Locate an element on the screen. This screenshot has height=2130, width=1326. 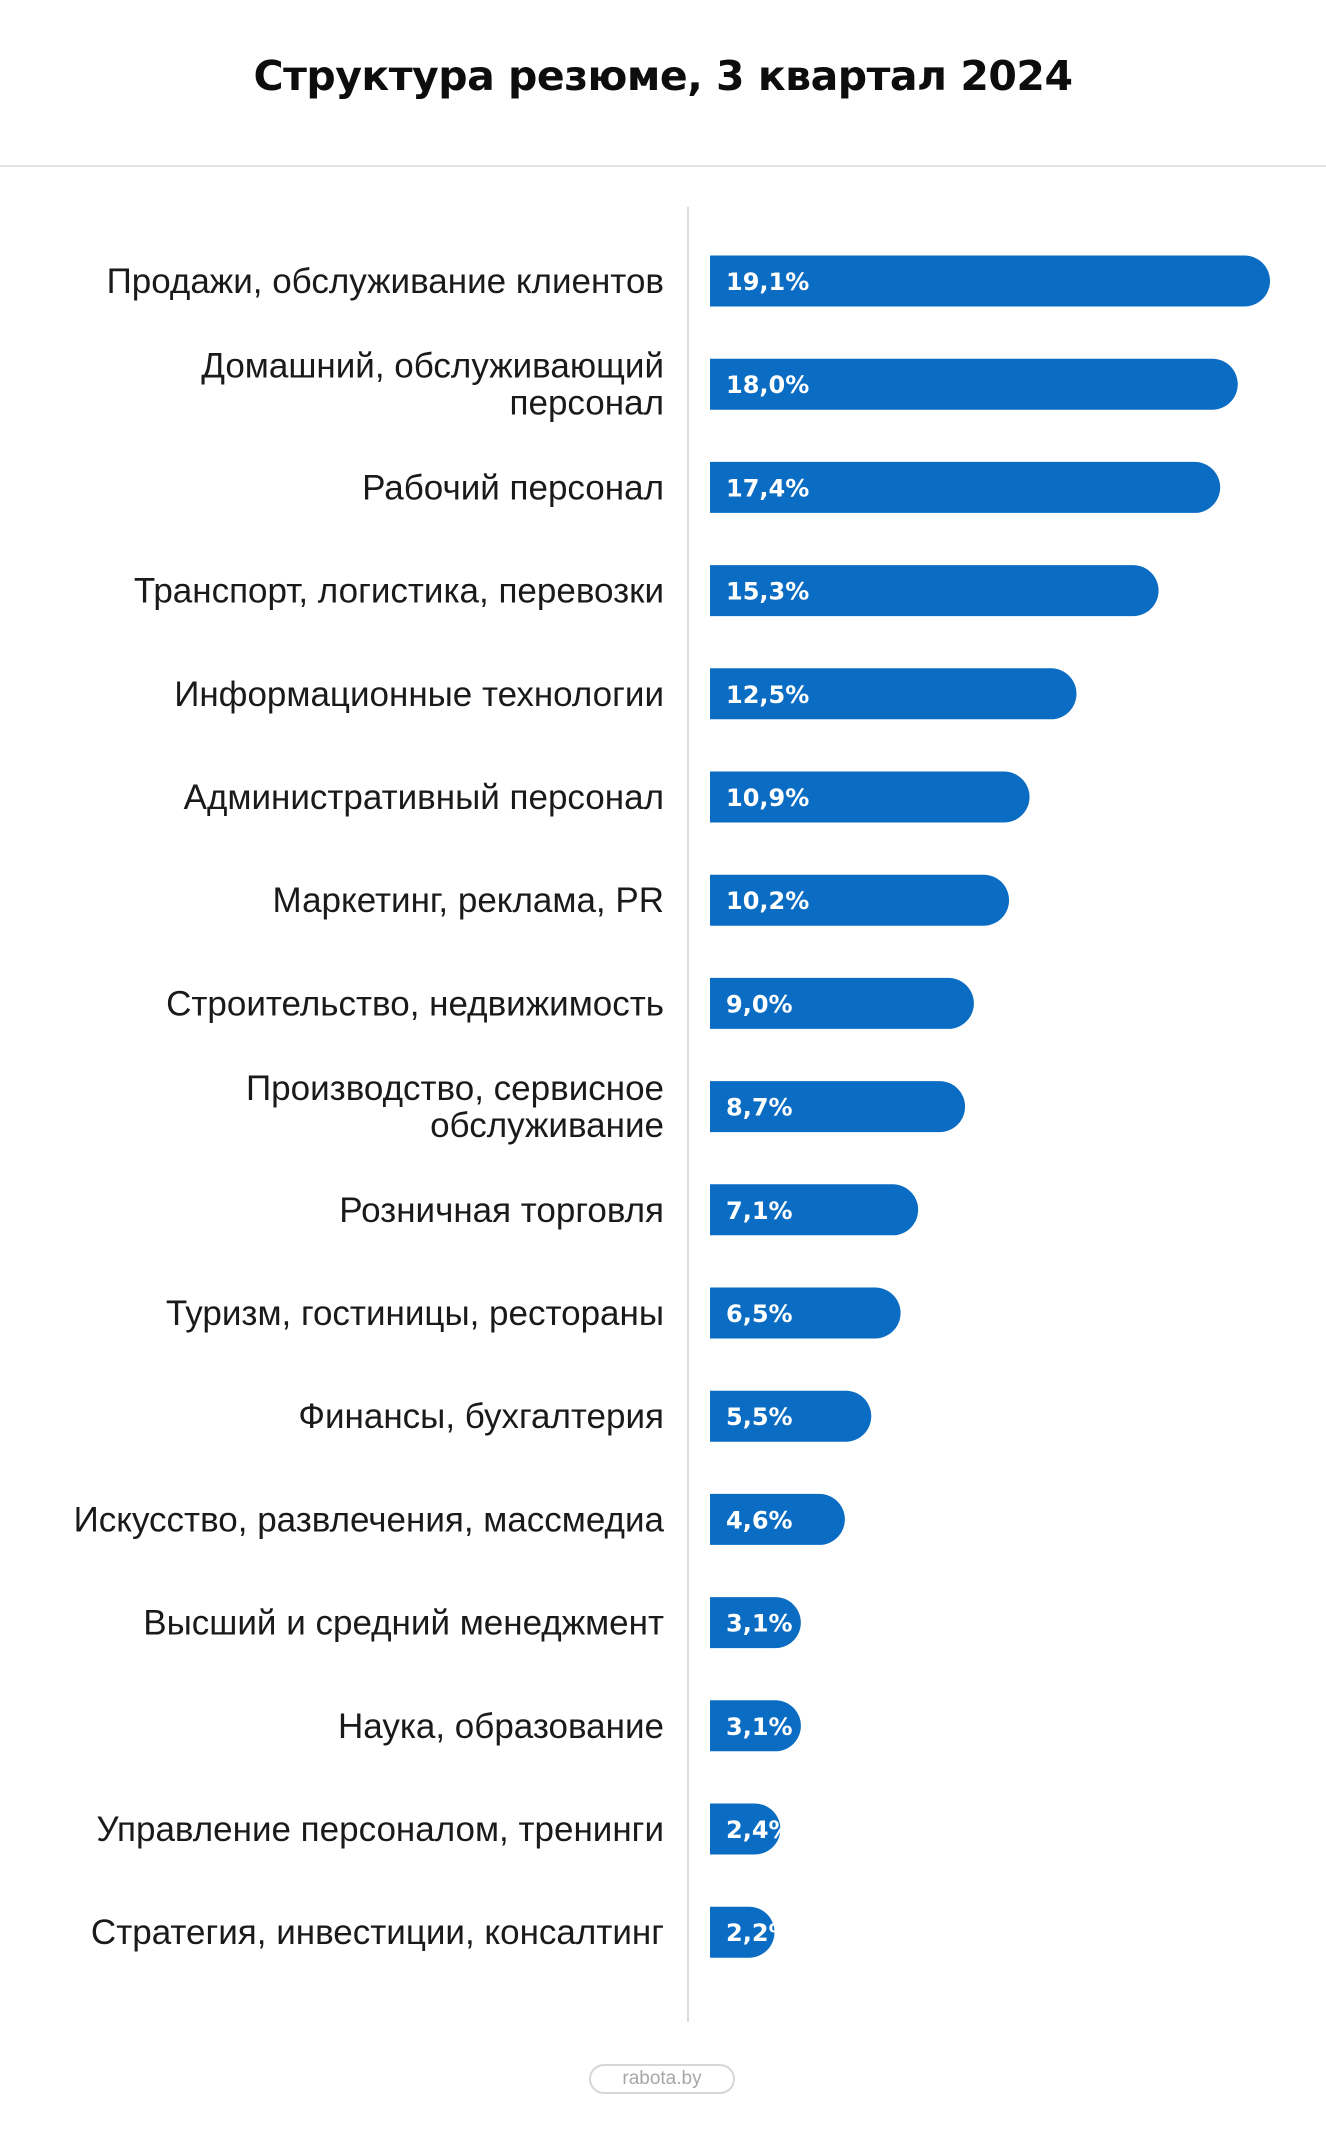
category-label: Финансы, бухгалтерия is located at coordinates (481, 1416).